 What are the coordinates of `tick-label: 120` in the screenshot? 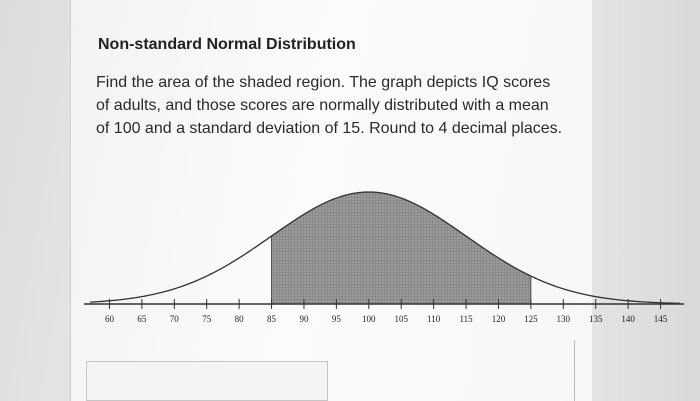 It's located at (499, 319).